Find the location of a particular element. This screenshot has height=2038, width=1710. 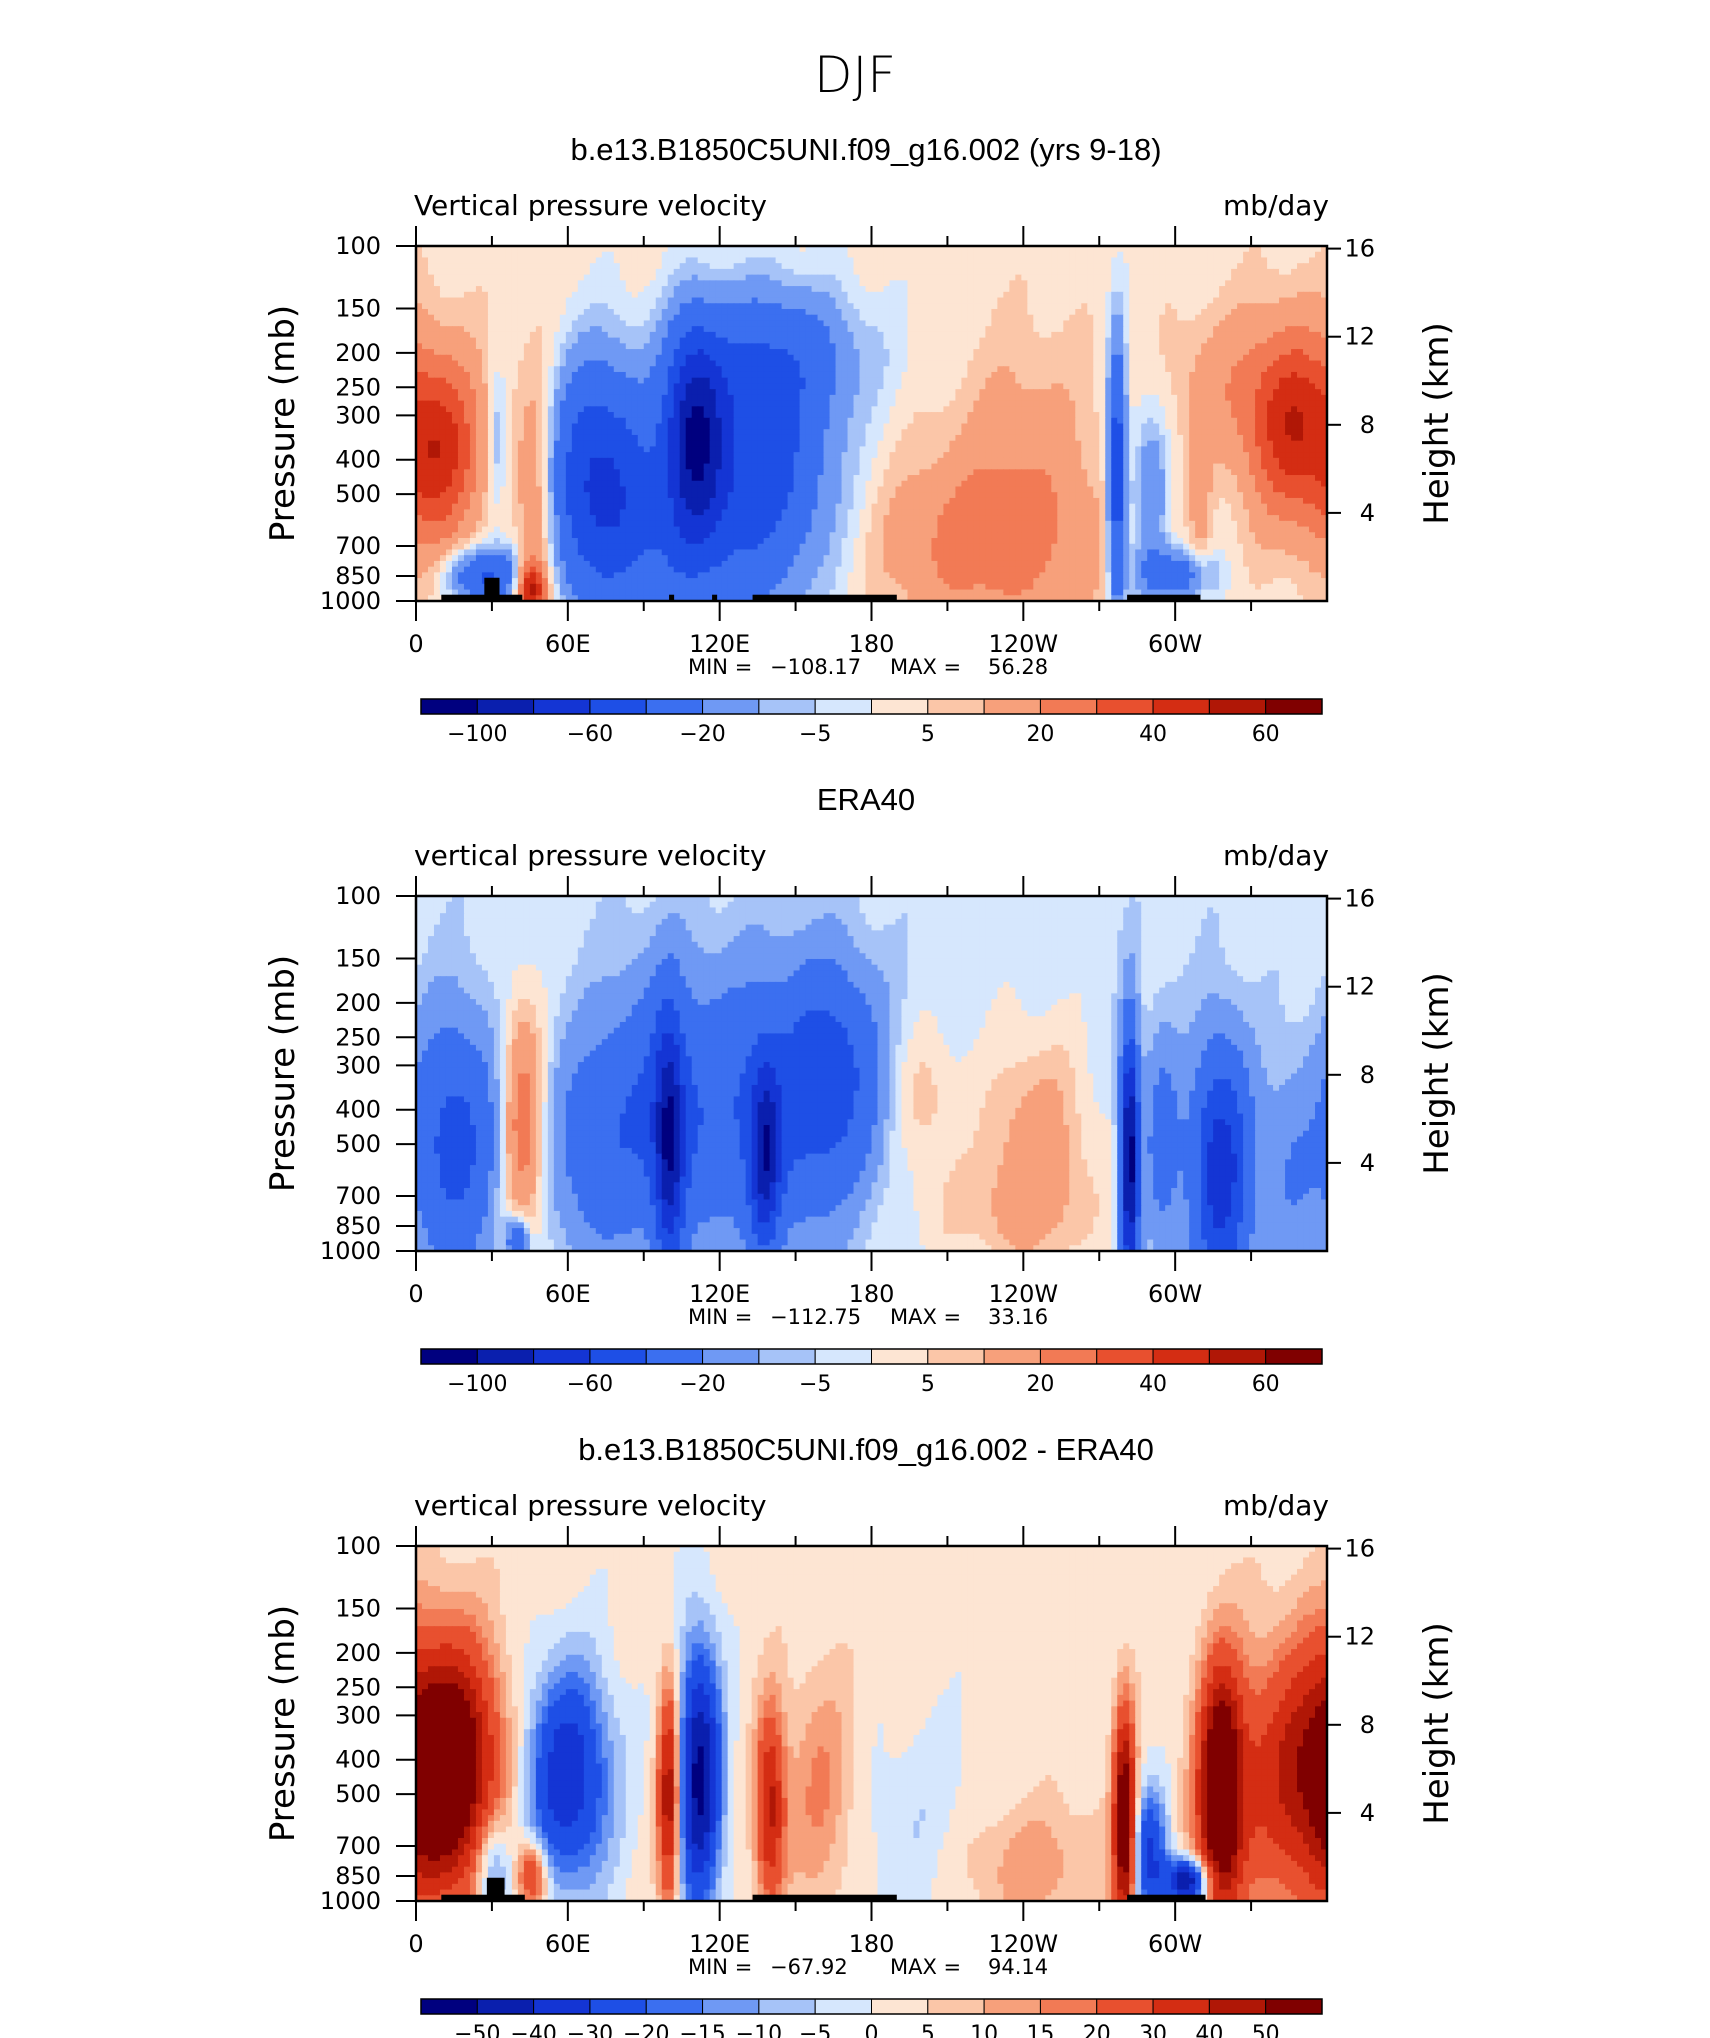

height-tick-label: 8 is located at coordinates (1367, 1725).